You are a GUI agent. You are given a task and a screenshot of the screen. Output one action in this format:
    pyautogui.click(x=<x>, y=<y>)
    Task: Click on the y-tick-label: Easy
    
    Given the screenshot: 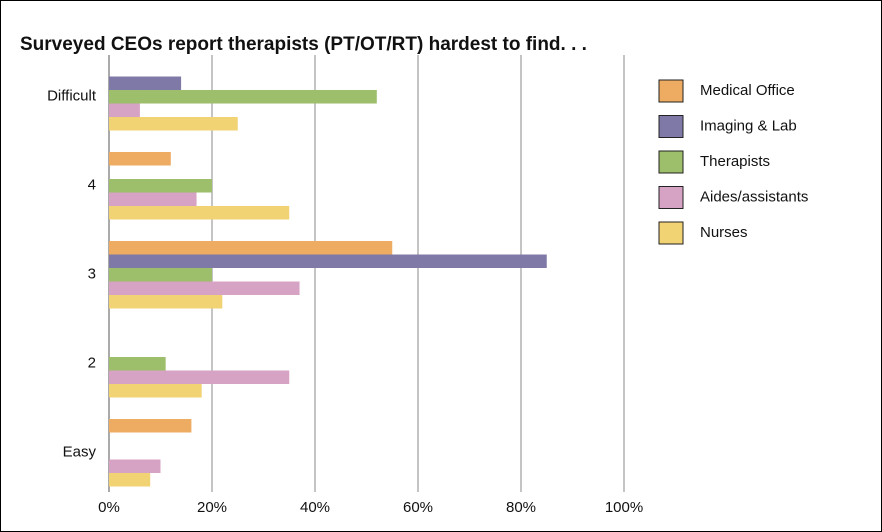 What is the action you would take?
    pyautogui.click(x=80, y=452)
    